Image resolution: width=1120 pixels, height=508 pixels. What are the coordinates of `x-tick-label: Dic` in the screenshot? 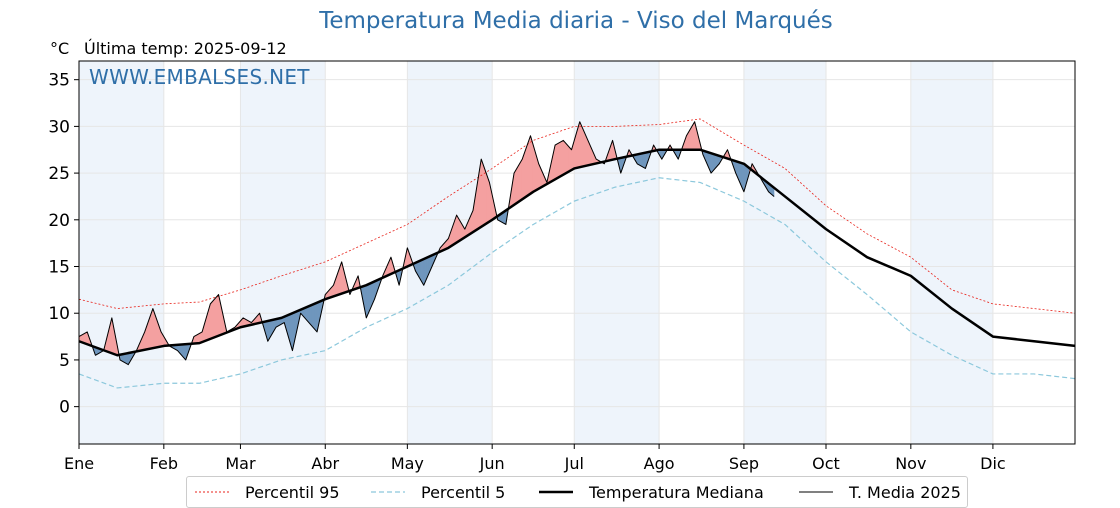 It's located at (993, 463).